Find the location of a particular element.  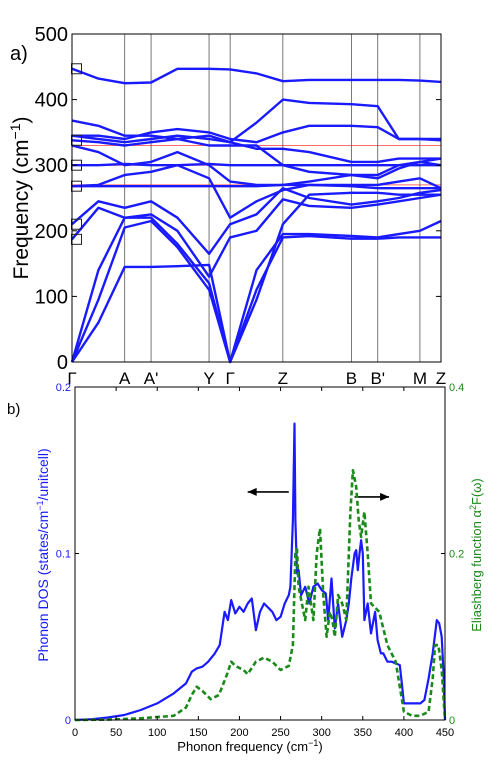

x-tick-label: B is located at coordinates (351, 378).